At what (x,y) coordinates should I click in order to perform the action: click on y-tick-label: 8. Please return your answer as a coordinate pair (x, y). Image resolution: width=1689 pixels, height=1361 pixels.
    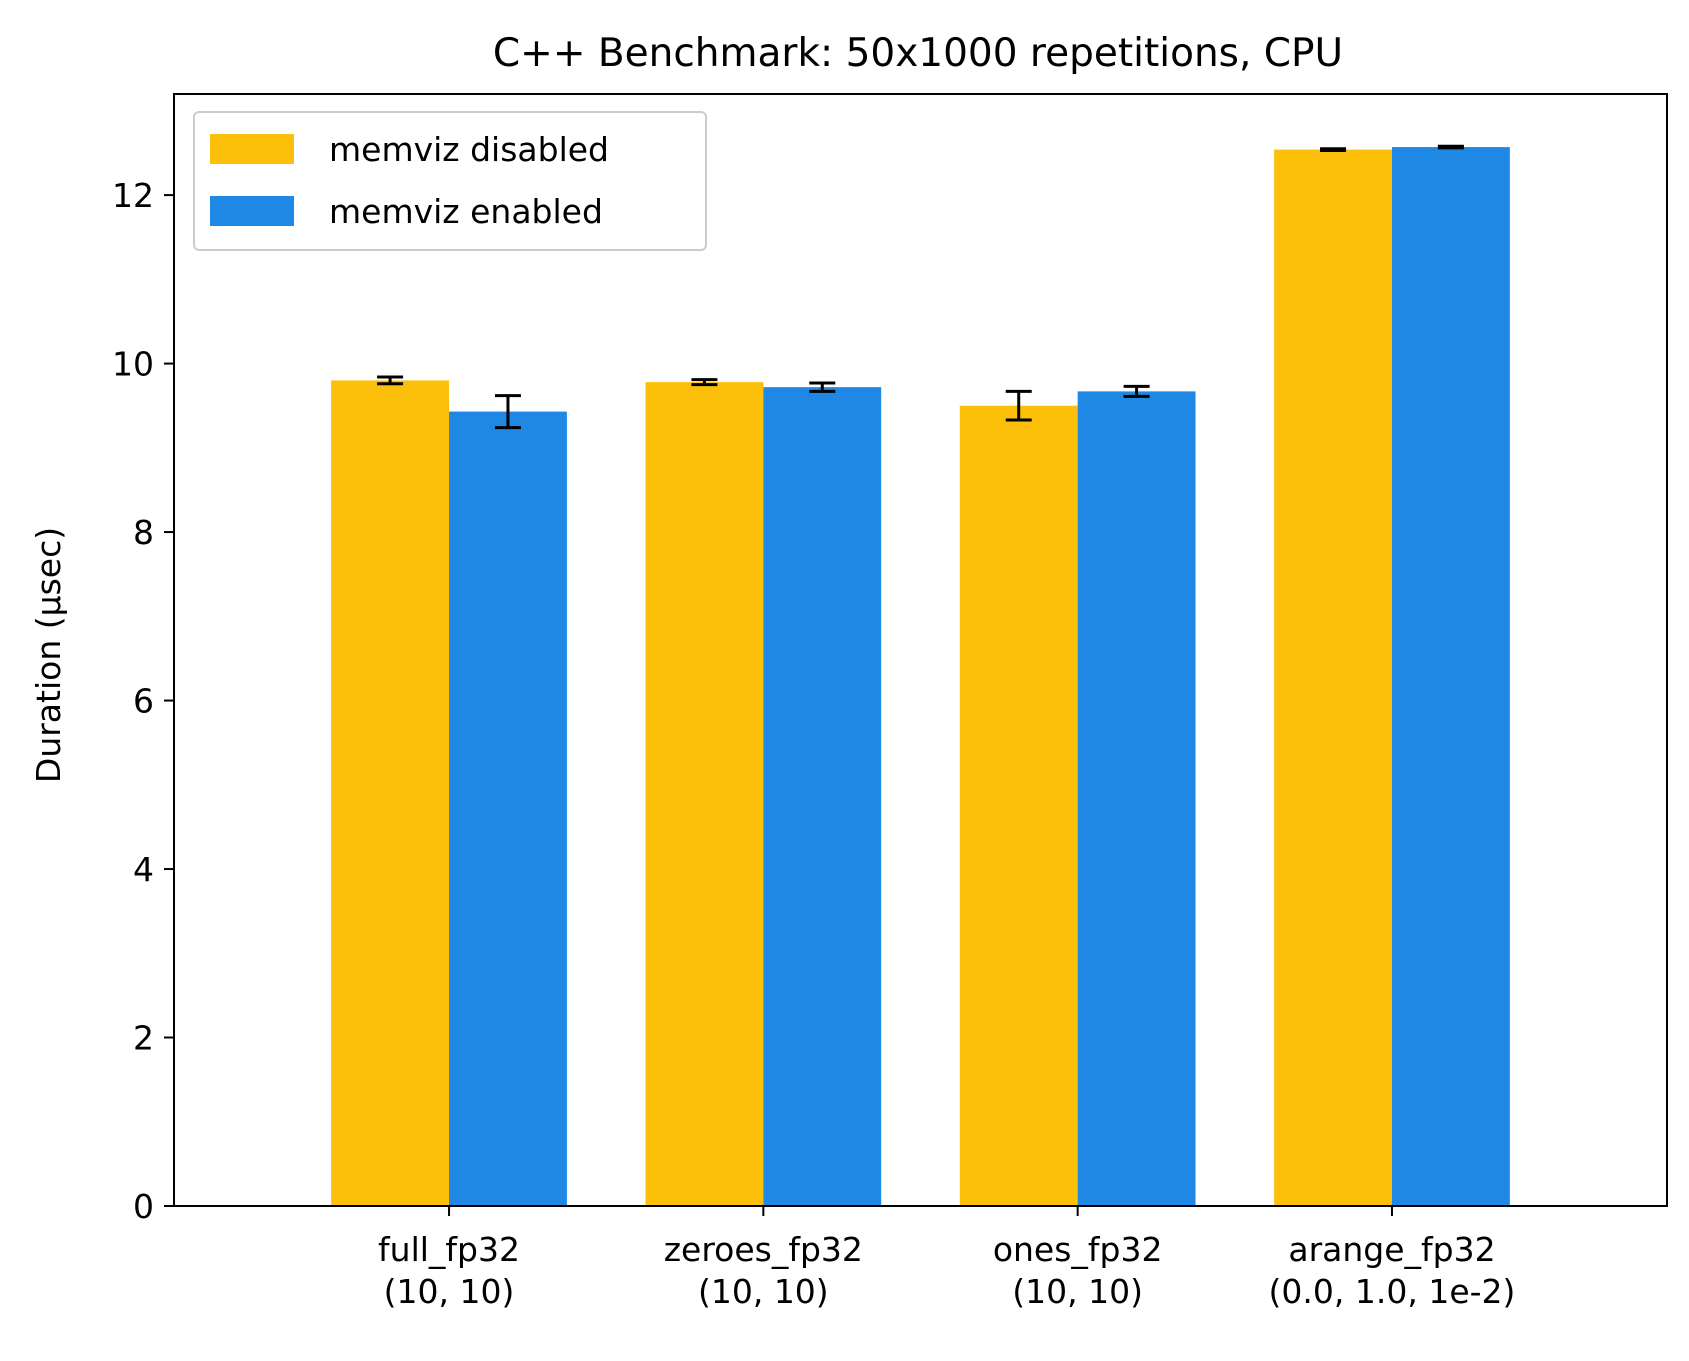
    Looking at the image, I should click on (143, 532).